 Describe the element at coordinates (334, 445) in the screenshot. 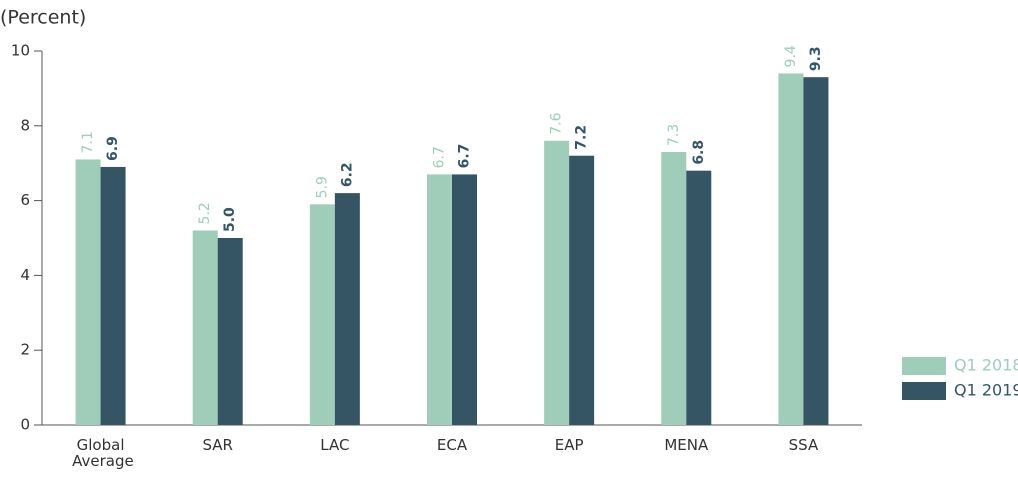

I see `x-tick-label: LAC` at that location.